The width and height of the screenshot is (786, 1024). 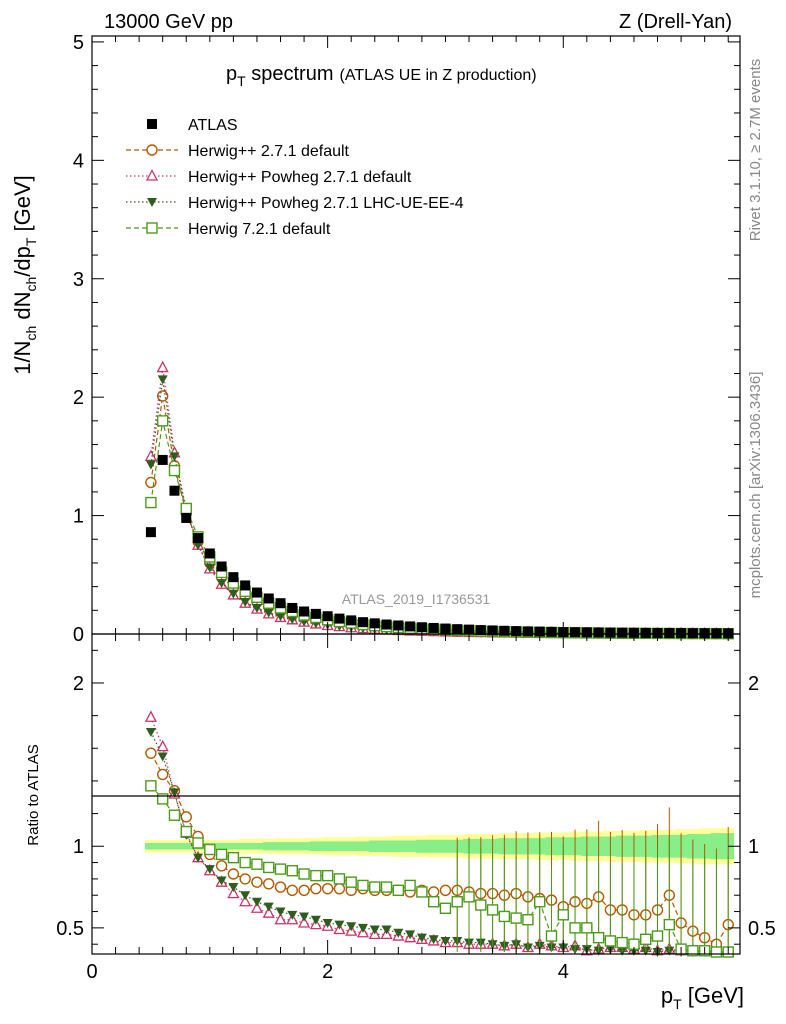 I want to click on legend-label-3: Herwig++ Powheg 2.7.1 LHC-UE-EE-4, so click(x=326, y=203).